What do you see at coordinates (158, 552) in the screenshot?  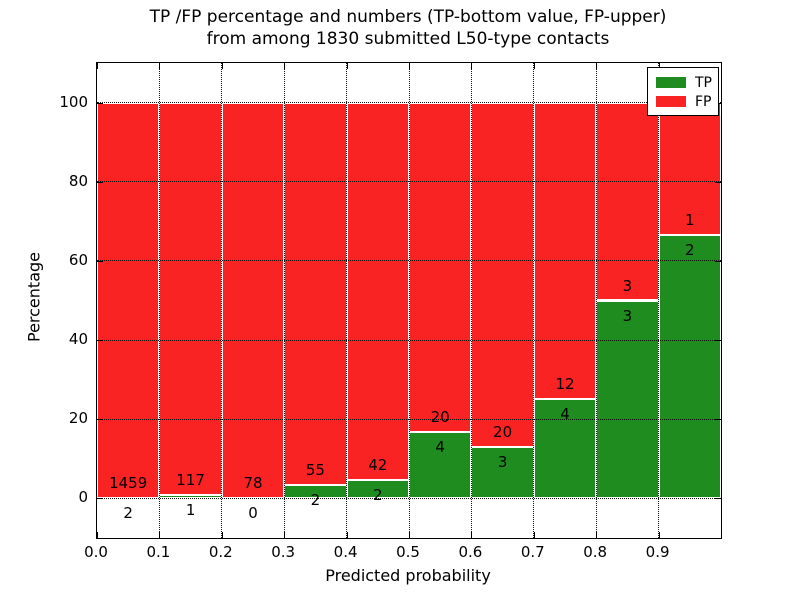 I see `x-tick-label: 0.1` at bounding box center [158, 552].